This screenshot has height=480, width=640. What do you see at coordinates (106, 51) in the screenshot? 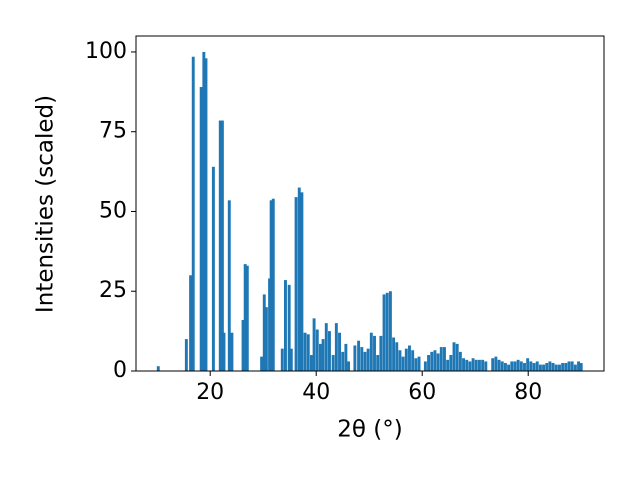
I see `y-tick-label: 100` at bounding box center [106, 51].